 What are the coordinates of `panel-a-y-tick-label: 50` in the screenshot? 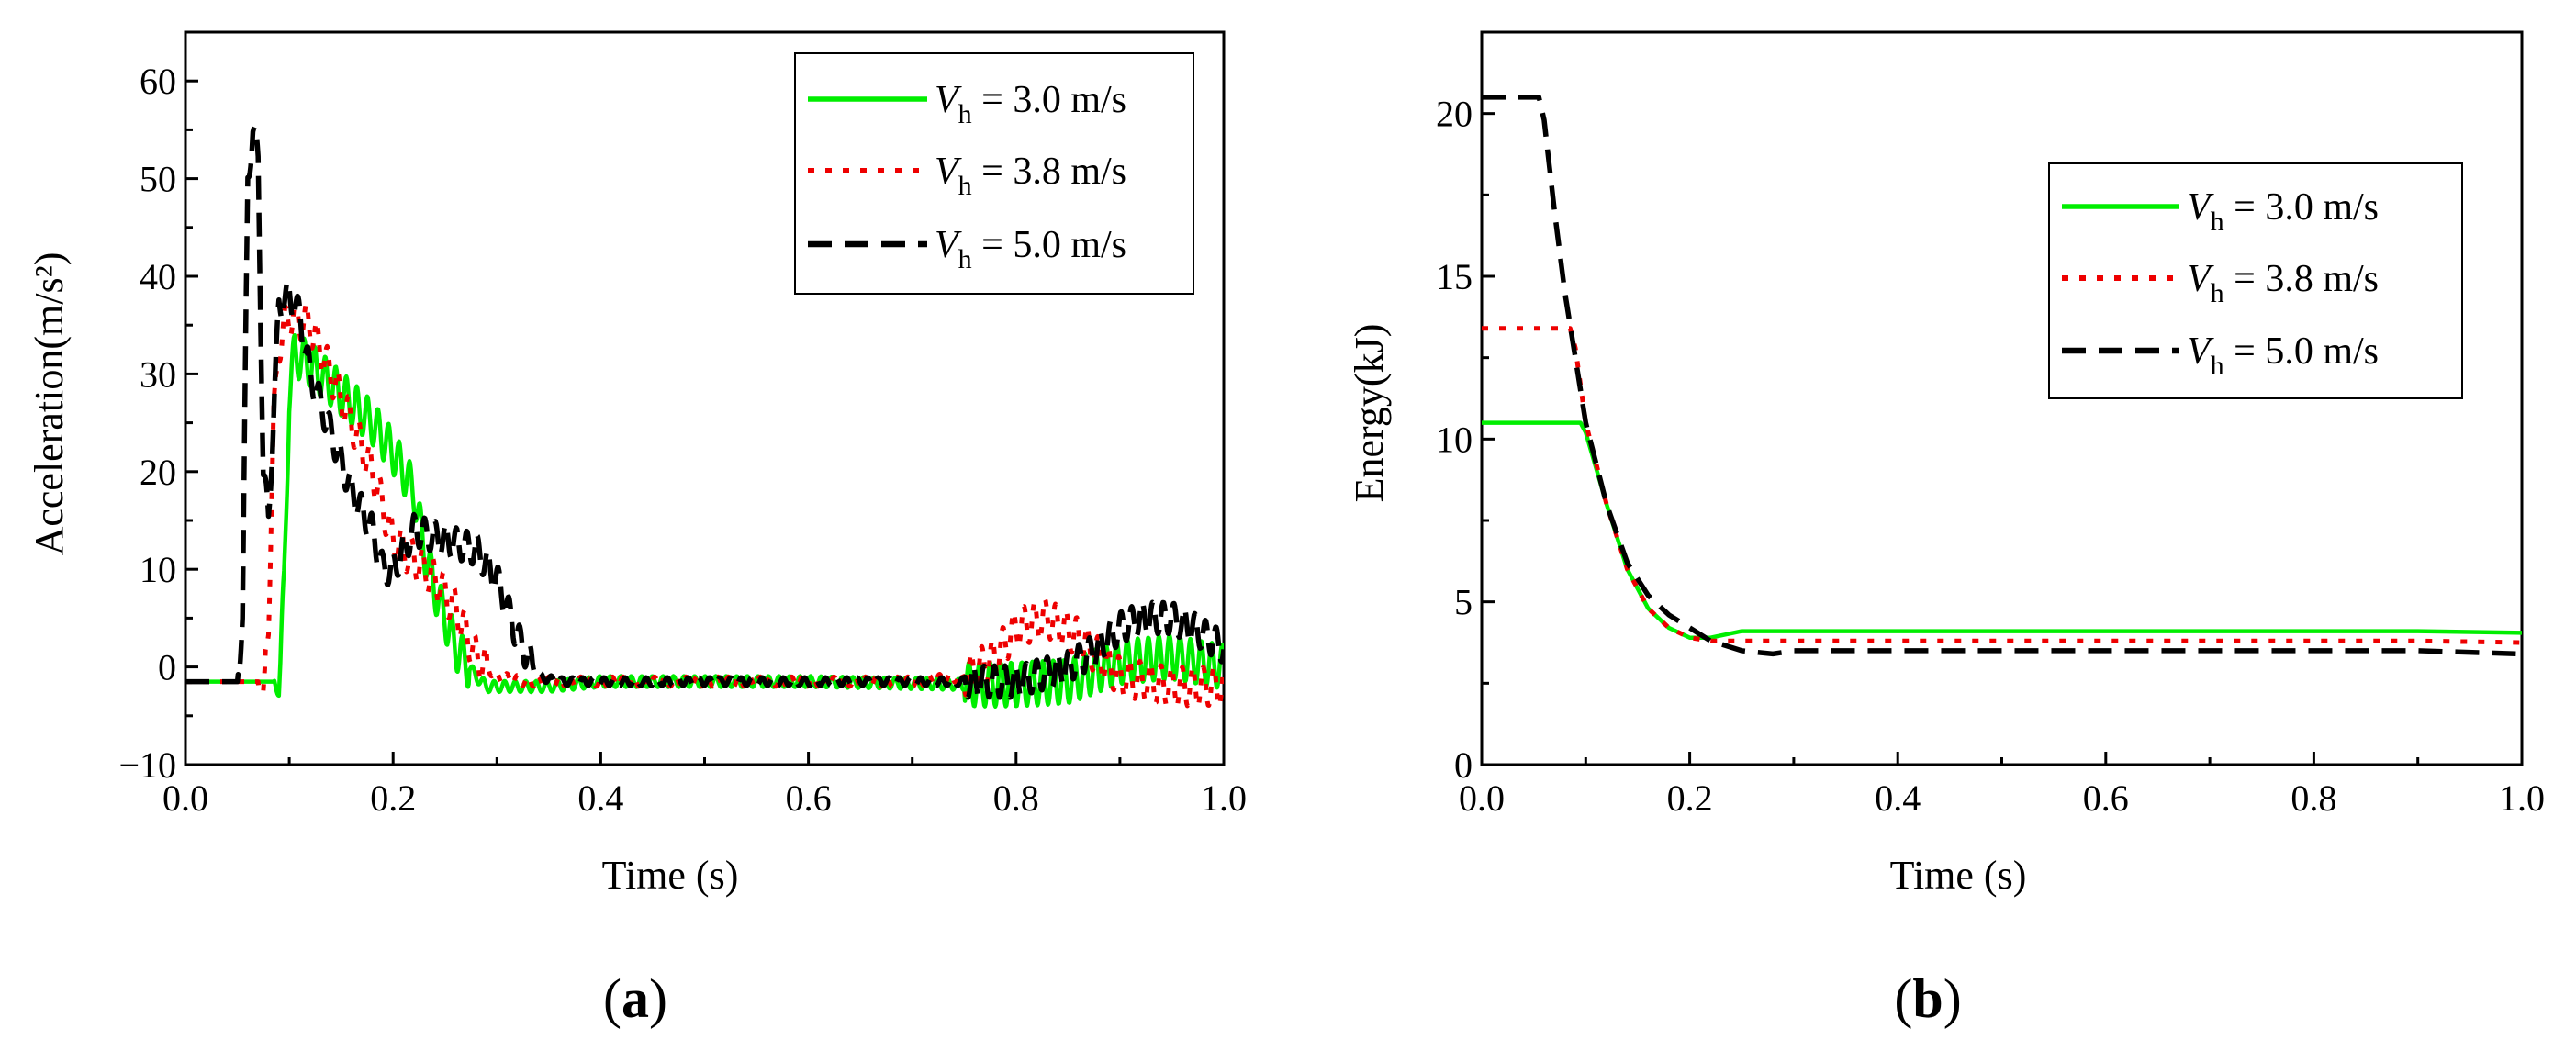 It's located at (158, 179).